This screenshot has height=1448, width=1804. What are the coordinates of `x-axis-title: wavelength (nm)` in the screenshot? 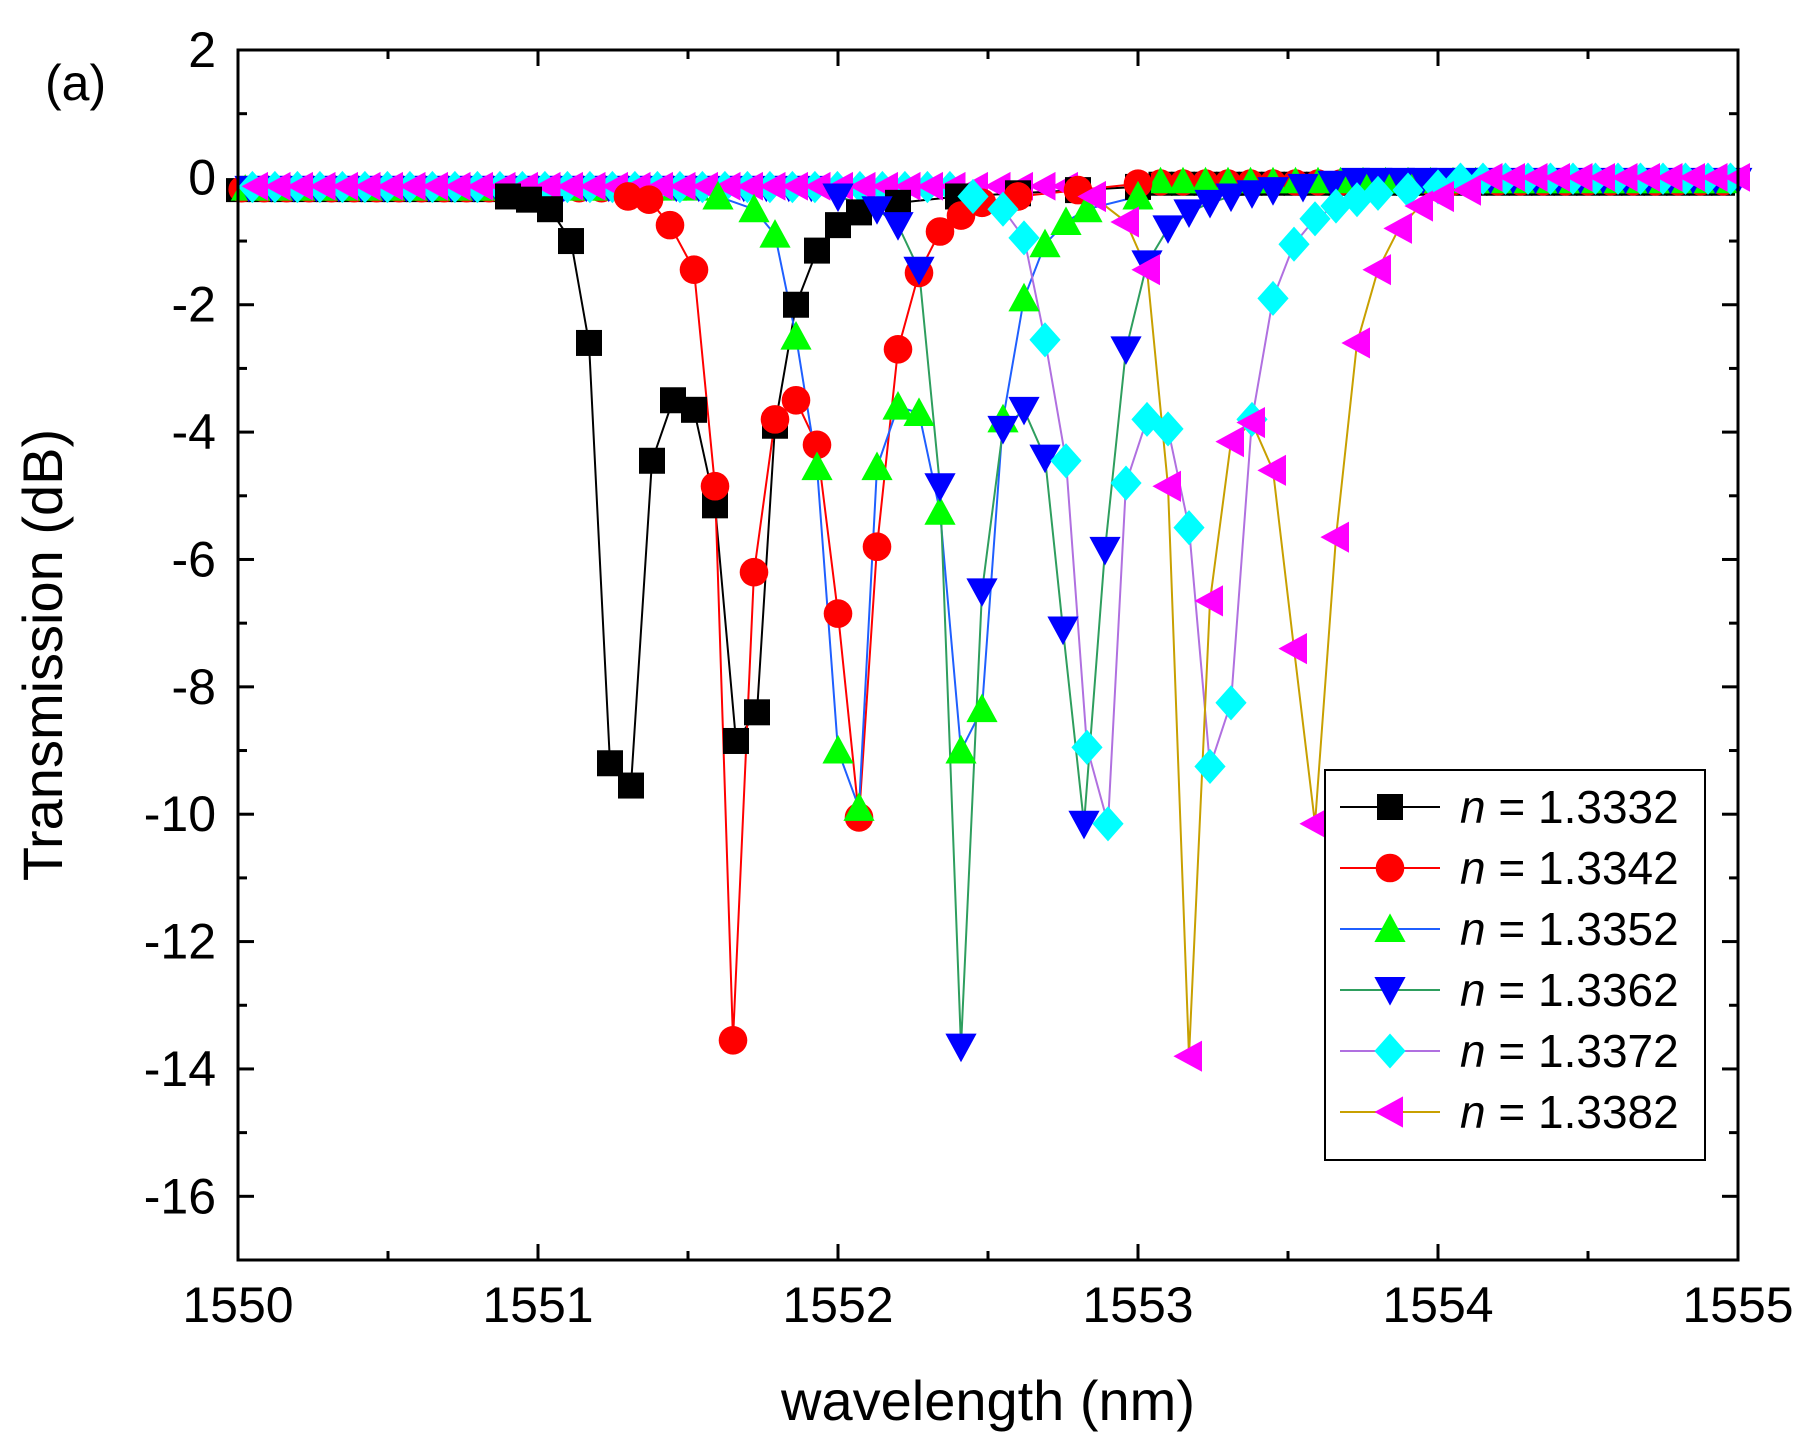 It's located at (987, 1400).